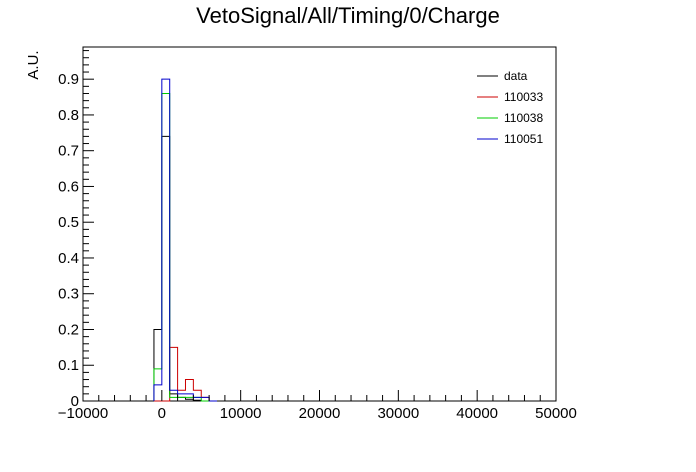 This screenshot has height=472, width=696. I want to click on series-layer, so click(185, 240).